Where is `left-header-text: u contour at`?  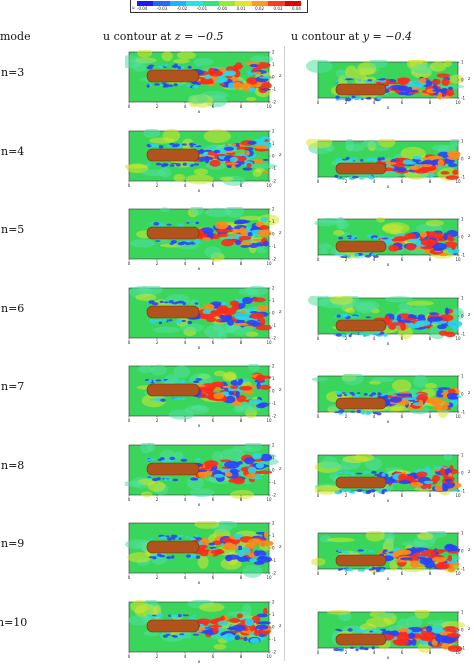
left-header-text: u contour at is located at coordinates (139, 36).